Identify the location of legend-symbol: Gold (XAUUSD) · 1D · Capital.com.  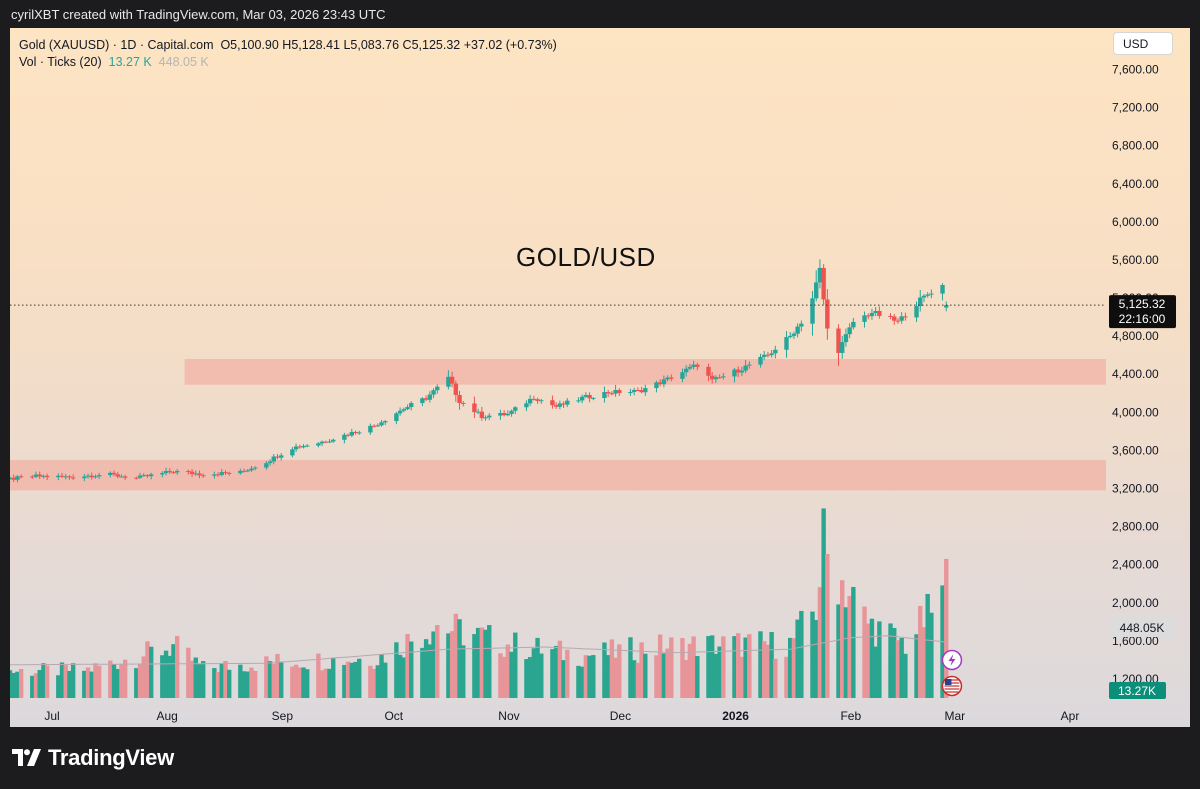
(116, 45).